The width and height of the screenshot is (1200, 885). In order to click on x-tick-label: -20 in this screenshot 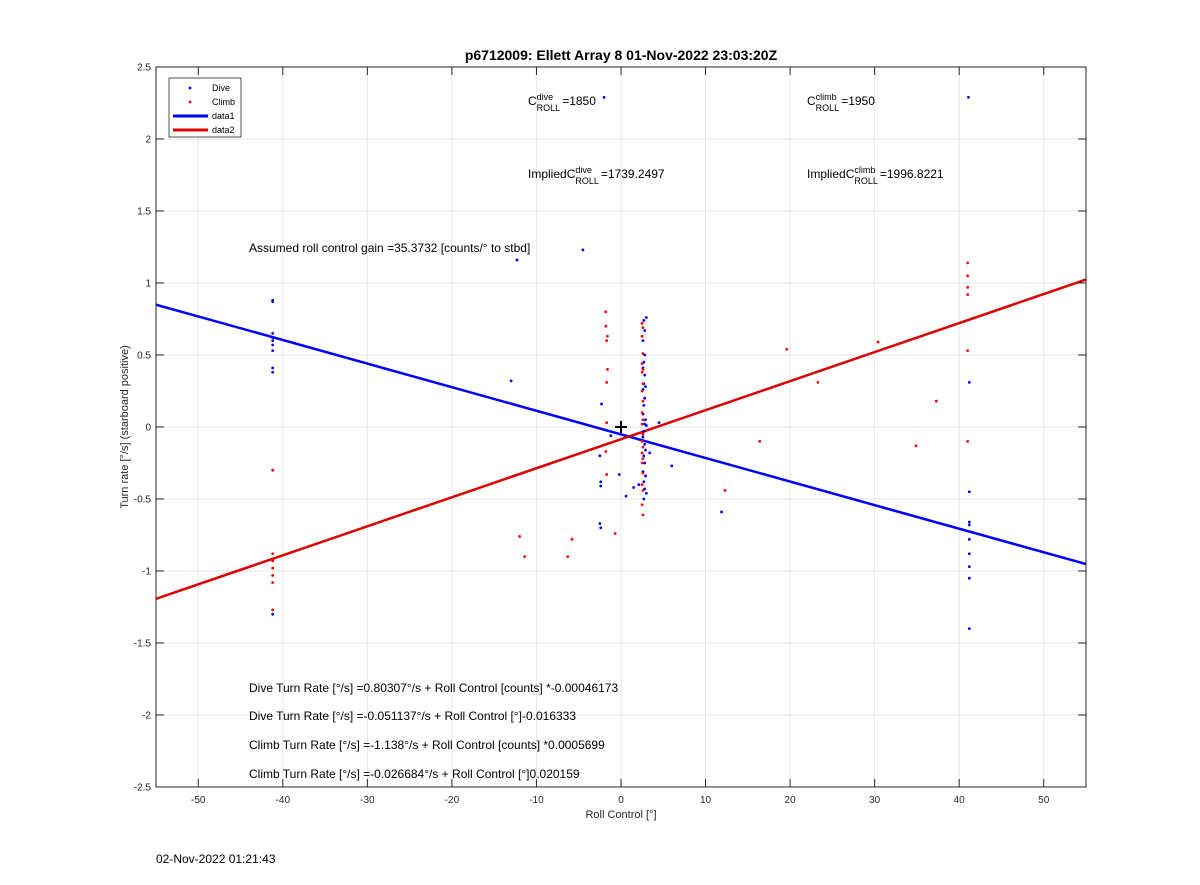, I will do `click(452, 800)`.